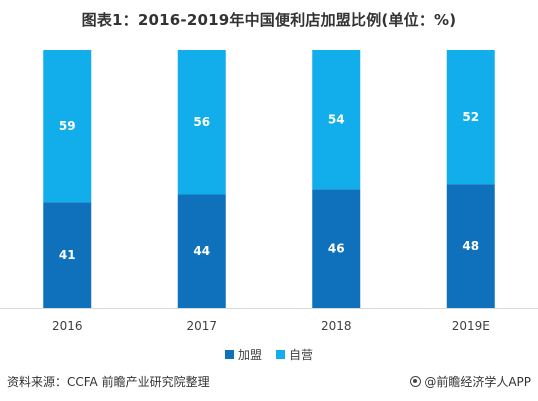 The image size is (538, 401). What do you see at coordinates (67, 326) in the screenshot?
I see `x-tick-label-2016: 2016` at bounding box center [67, 326].